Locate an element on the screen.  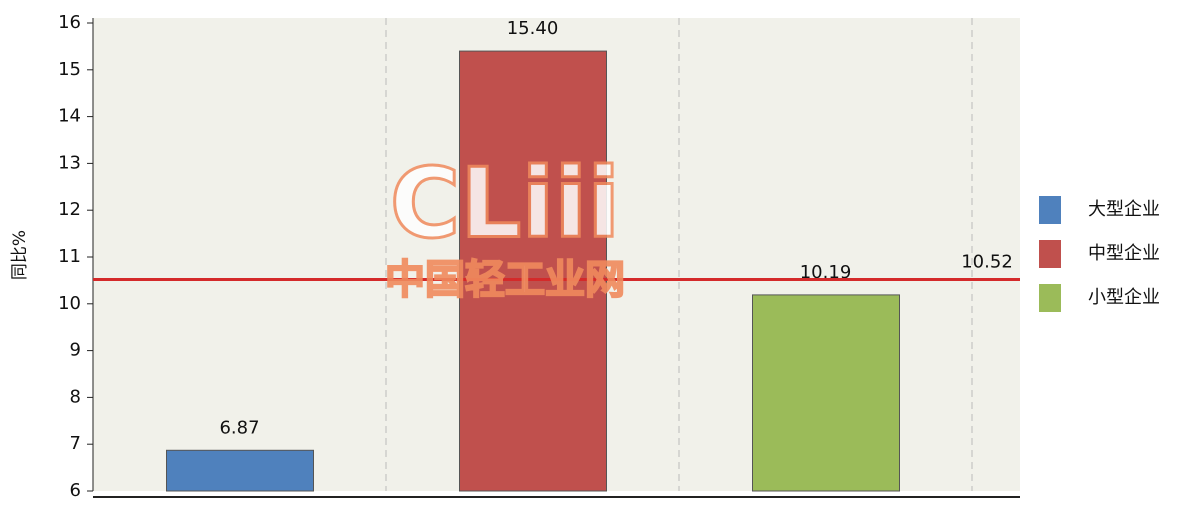
value-label: 10.19 is located at coordinates (826, 272).